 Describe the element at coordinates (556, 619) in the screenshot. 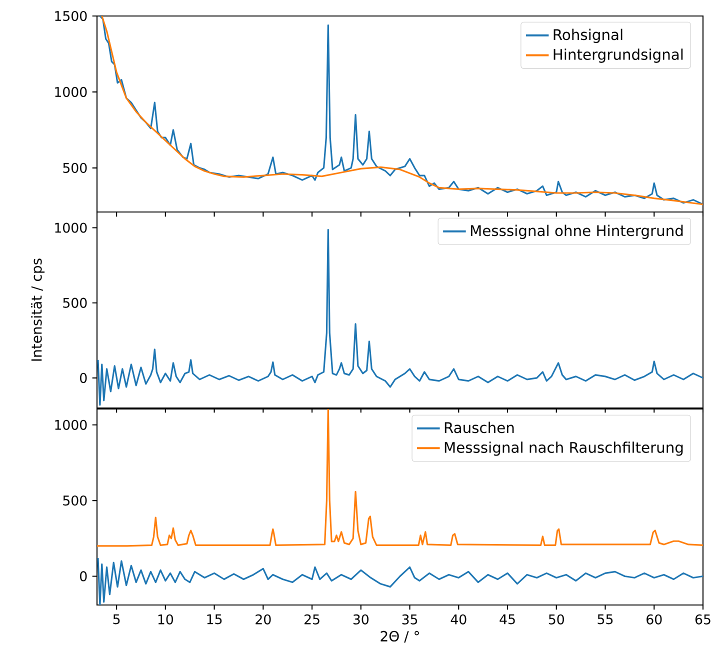

I see `x-tick-label: 50` at that location.